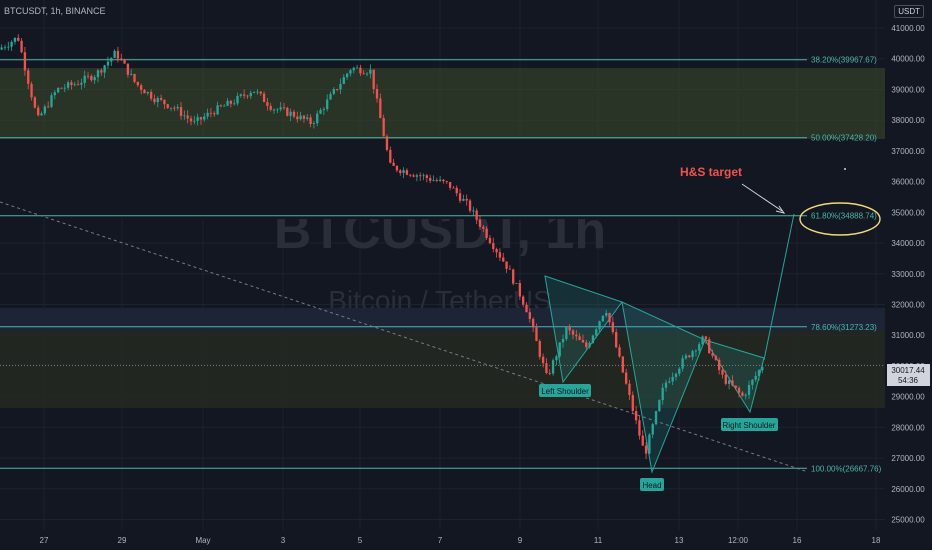 The width and height of the screenshot is (932, 550). Describe the element at coordinates (44, 540) in the screenshot. I see `time-tick-label: 27` at that location.